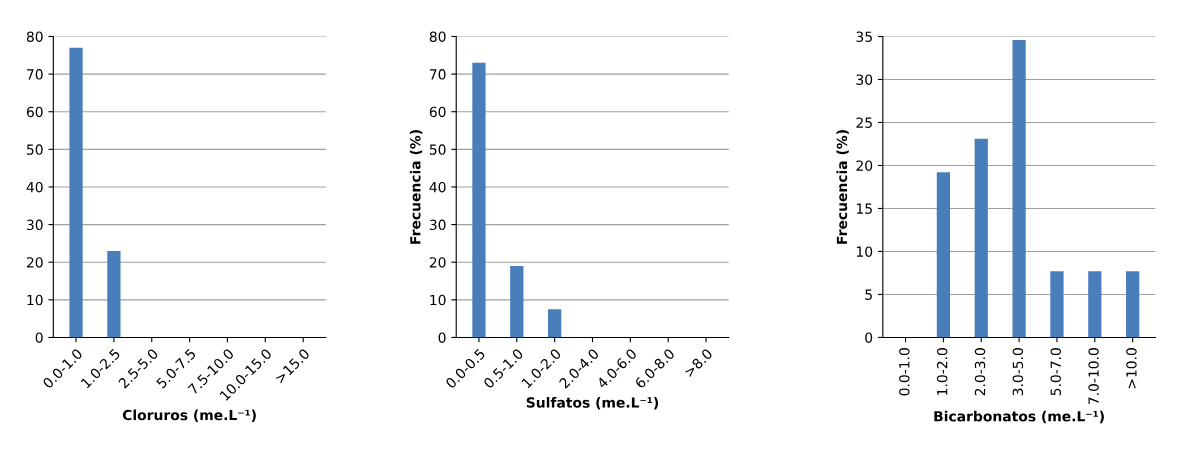 This screenshot has height=456, width=1185. I want to click on y-tick-label: 25, so click(864, 122).